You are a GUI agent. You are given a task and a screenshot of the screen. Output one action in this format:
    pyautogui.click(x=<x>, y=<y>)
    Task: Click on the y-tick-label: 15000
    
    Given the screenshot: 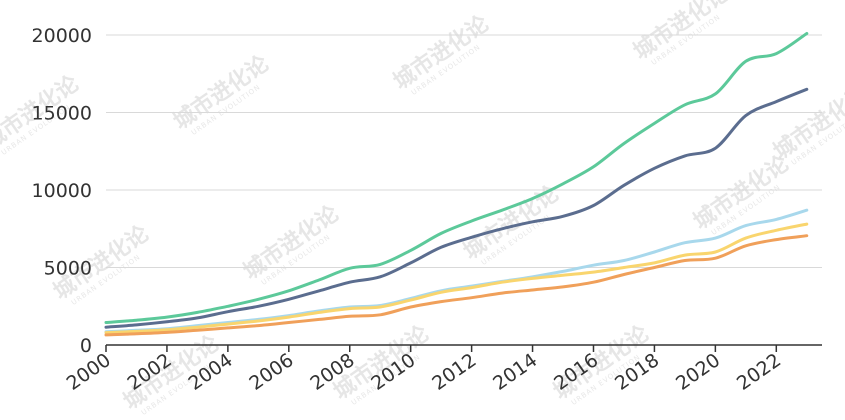 What is the action you would take?
    pyautogui.click(x=62, y=114)
    